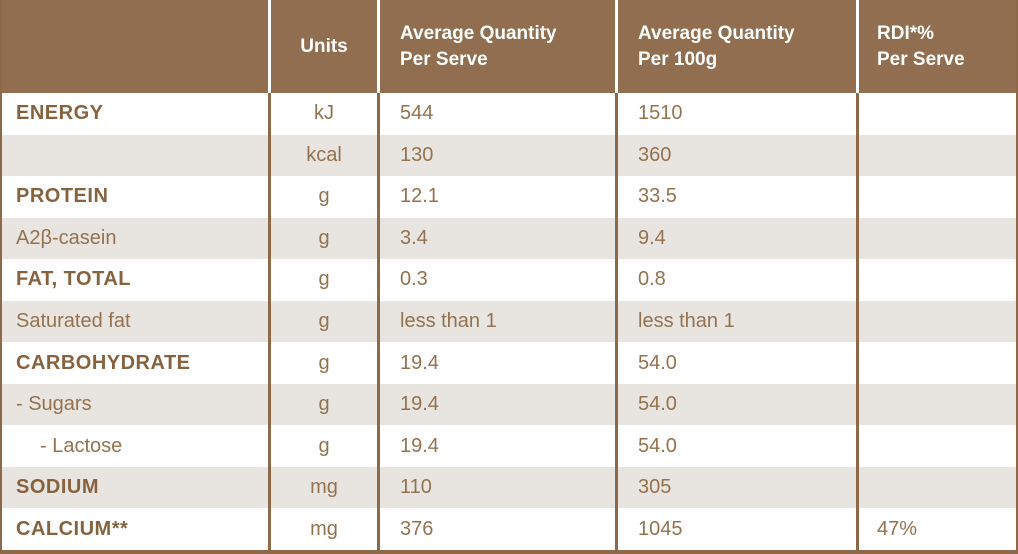 The image size is (1018, 554). I want to click on per-100g-value: 9.4, so click(652, 237).